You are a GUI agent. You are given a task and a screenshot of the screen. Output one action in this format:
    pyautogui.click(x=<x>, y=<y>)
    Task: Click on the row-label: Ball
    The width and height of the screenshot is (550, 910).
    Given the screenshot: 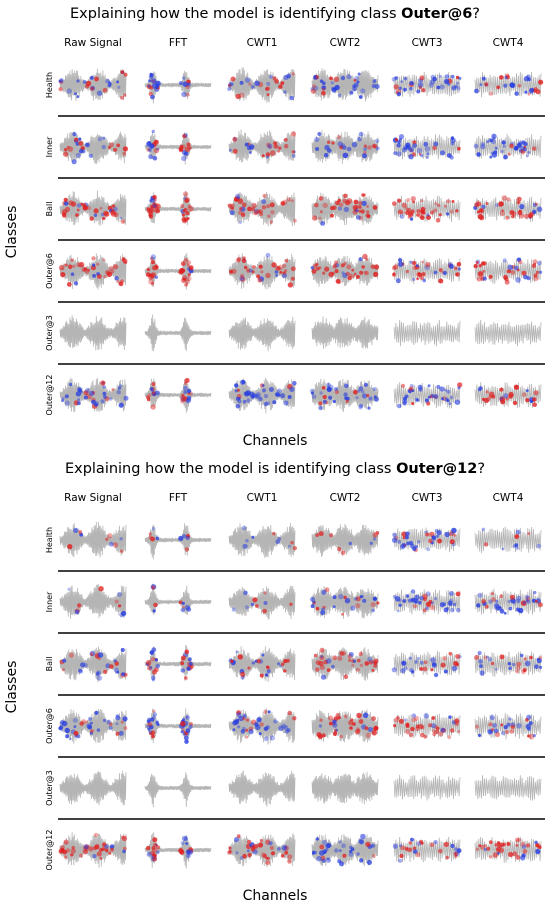 What is the action you would take?
    pyautogui.click(x=49, y=664)
    